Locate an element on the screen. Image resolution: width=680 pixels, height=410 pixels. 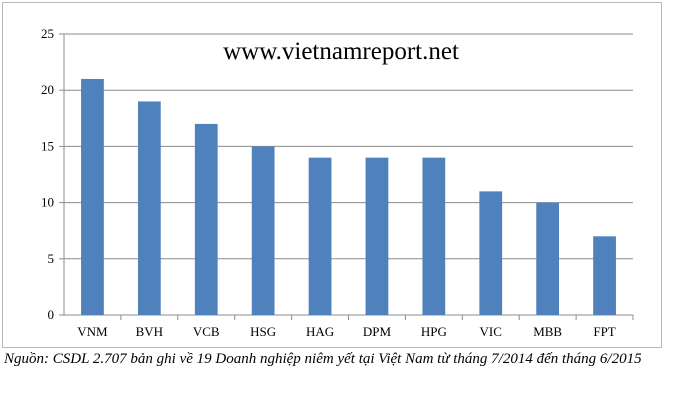
x-tick-label-dpm: DPM is located at coordinates (377, 331).